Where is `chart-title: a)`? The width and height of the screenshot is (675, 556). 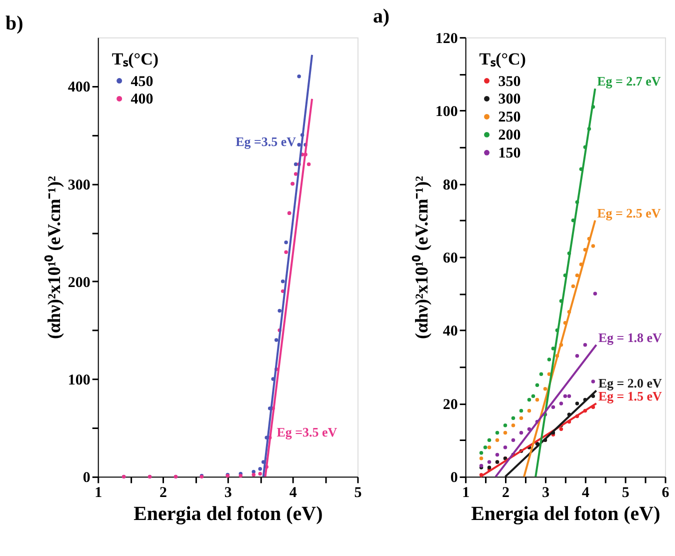 chart-title: a) is located at coordinates (381, 16).